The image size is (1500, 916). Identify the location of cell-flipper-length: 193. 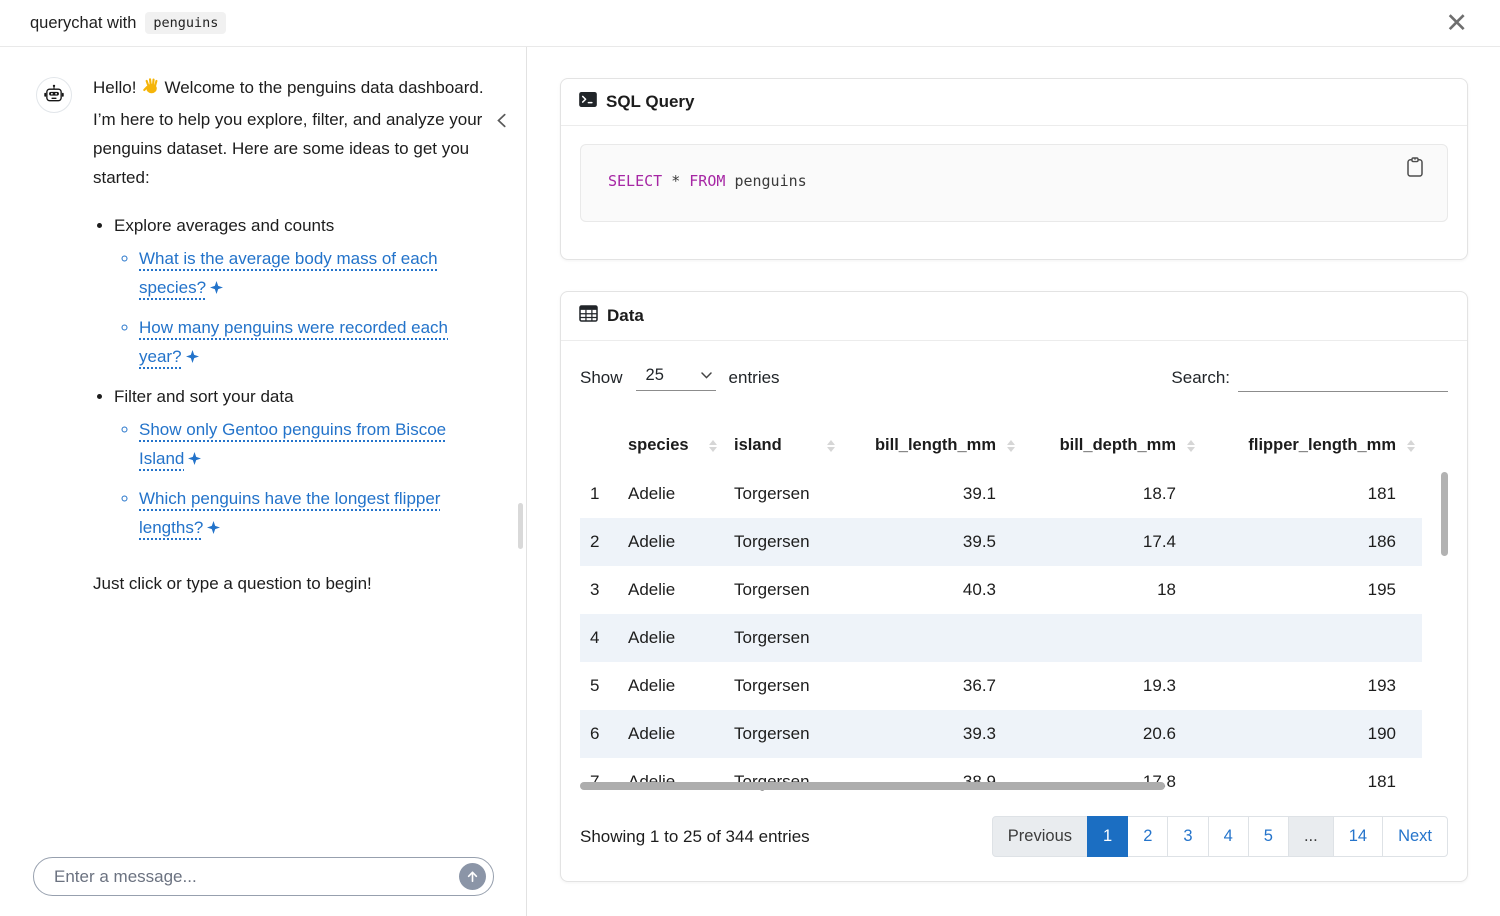
(1381, 685).